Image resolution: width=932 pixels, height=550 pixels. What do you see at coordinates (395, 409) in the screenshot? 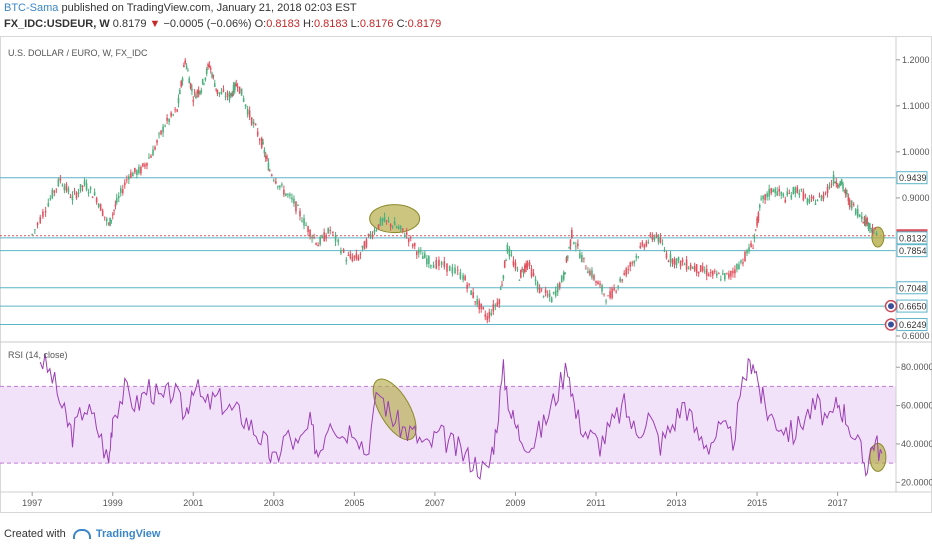
I see `rsi-highlight-ellipse` at bounding box center [395, 409].